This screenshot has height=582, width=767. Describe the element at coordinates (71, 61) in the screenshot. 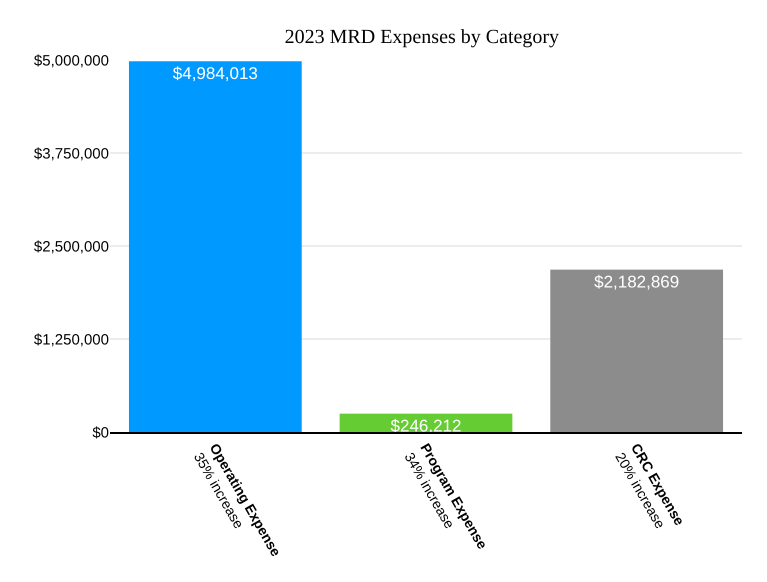

I see `y-tick-label: $5,000,000` at that location.